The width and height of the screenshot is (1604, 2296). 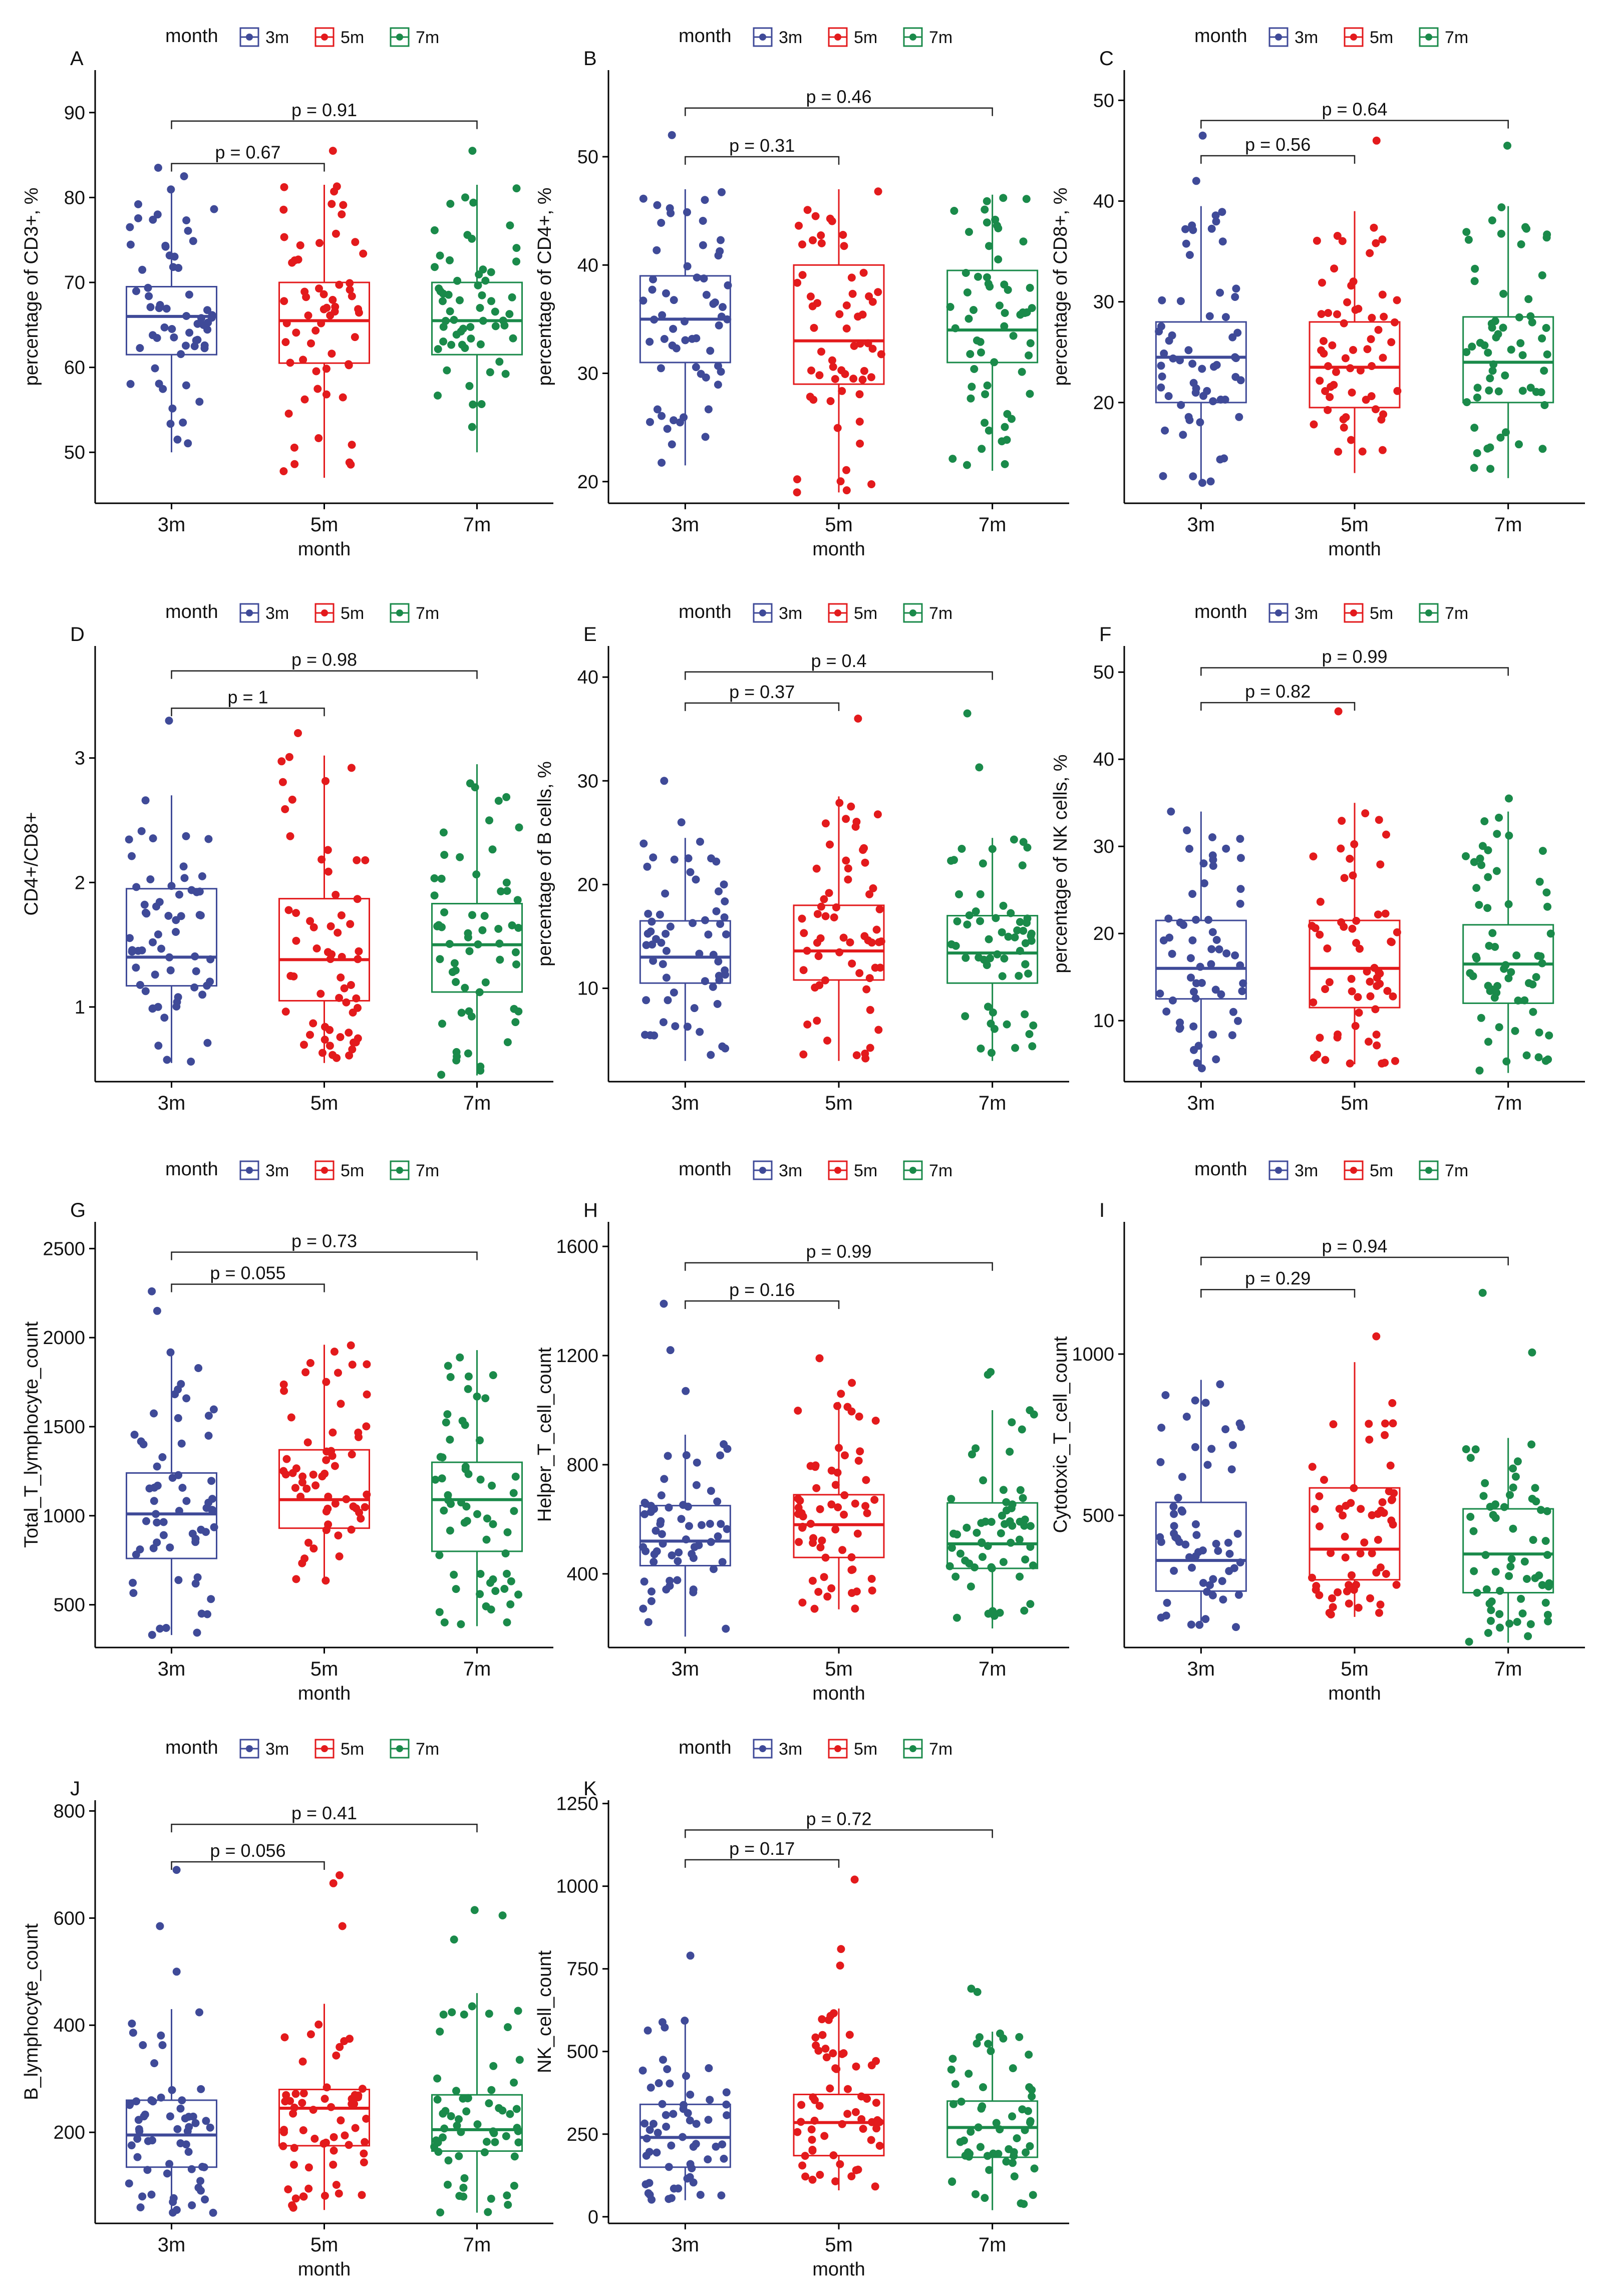 What do you see at coordinates (762, 145) in the screenshot?
I see `p-value-label: p = 0.31` at bounding box center [762, 145].